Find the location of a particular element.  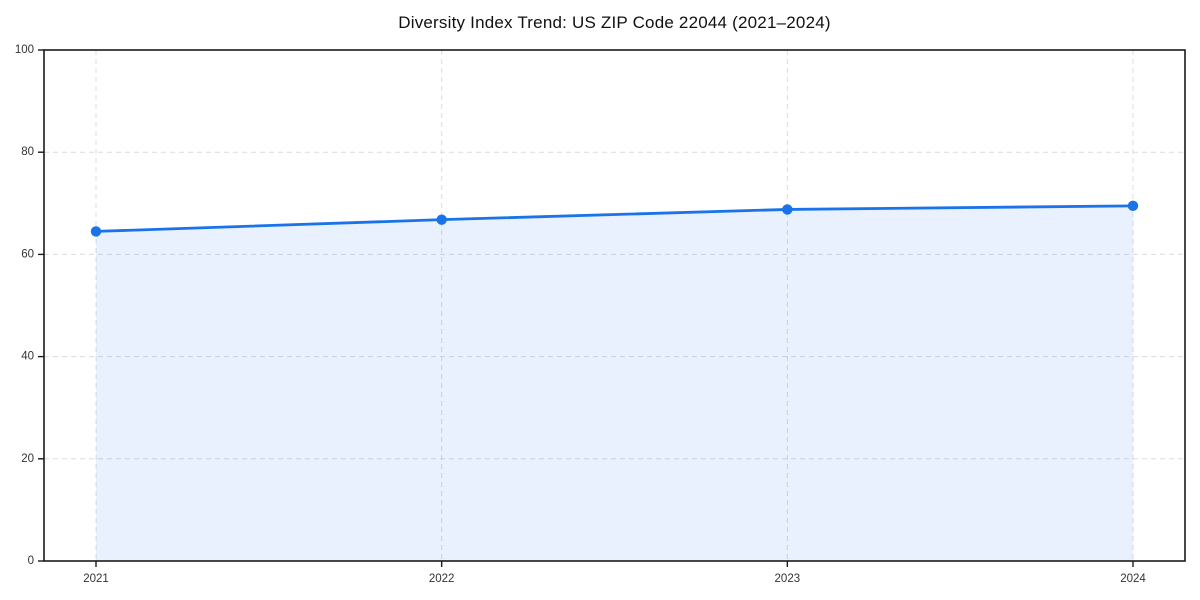

y-tick-label-60: 60 is located at coordinates (27, 254).